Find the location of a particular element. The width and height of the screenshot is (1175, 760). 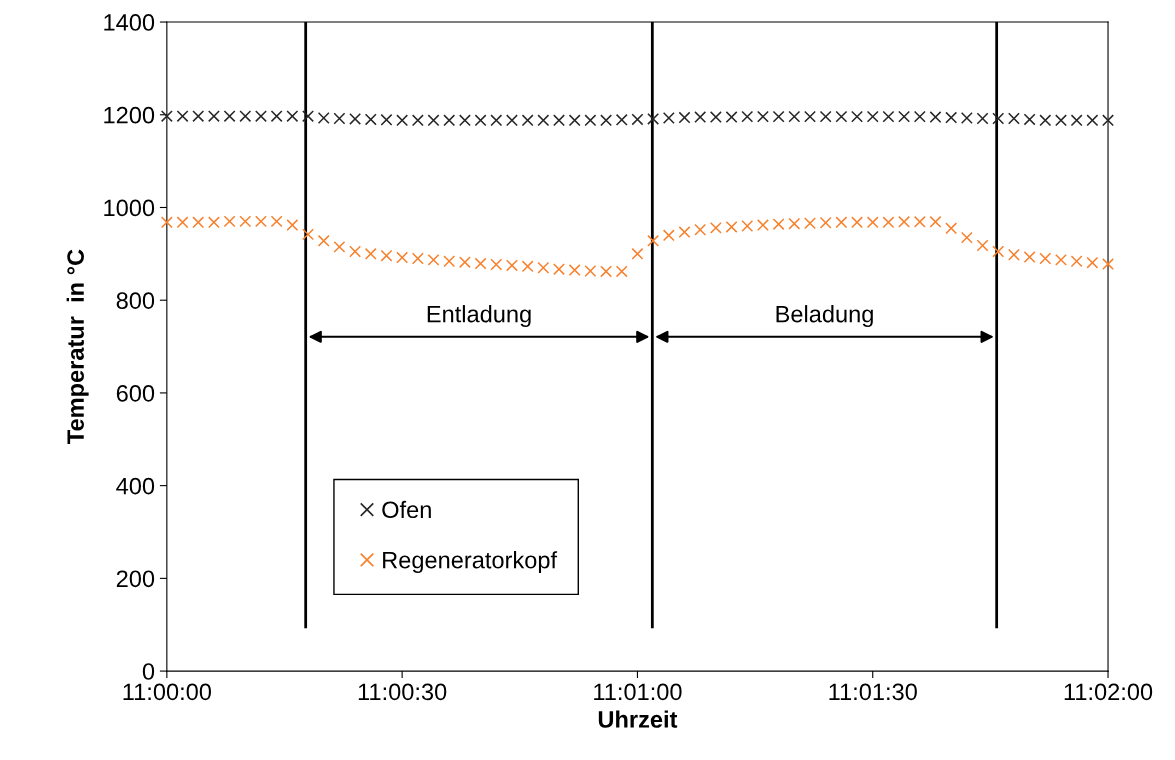

y-tick-label: 1000 is located at coordinates (129, 208).